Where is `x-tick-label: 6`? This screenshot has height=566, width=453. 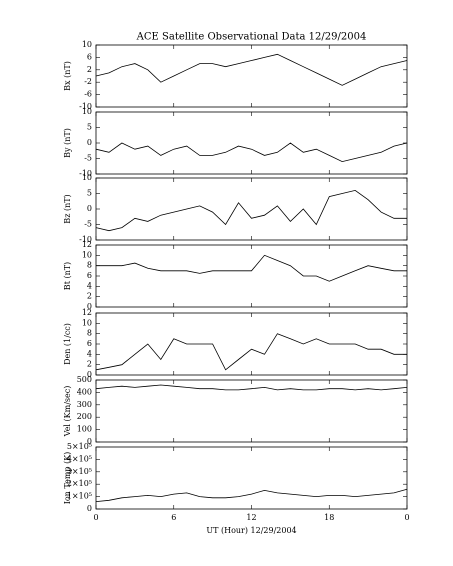 x-tick-label: 6 is located at coordinates (173, 517).